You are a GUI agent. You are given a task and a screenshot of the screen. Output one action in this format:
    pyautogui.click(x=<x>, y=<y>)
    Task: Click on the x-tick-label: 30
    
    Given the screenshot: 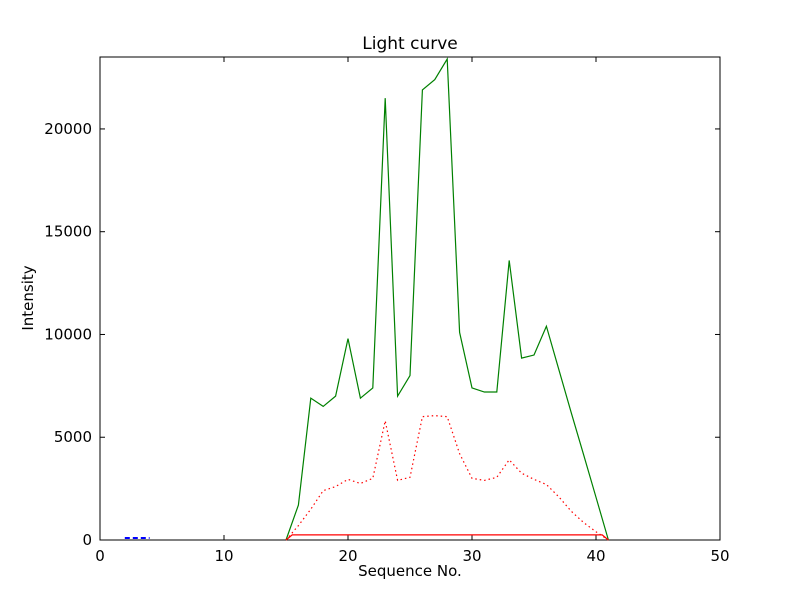 What is the action you would take?
    pyautogui.click(x=471, y=556)
    